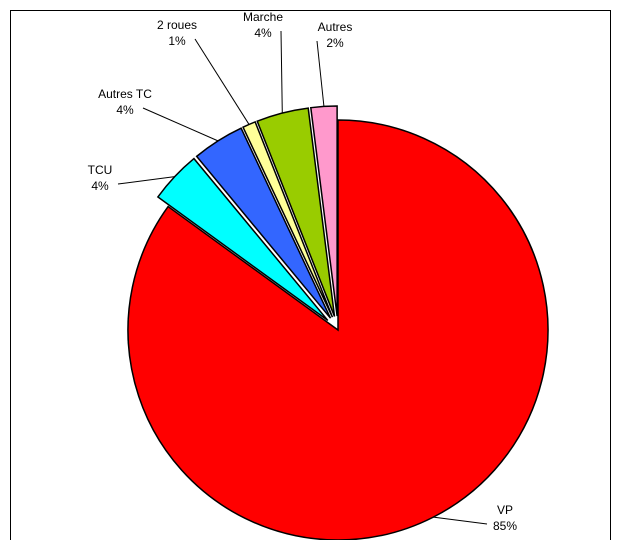  What do you see at coordinates (177, 25) in the screenshot?
I see `slice-label: 2 roues` at bounding box center [177, 25].